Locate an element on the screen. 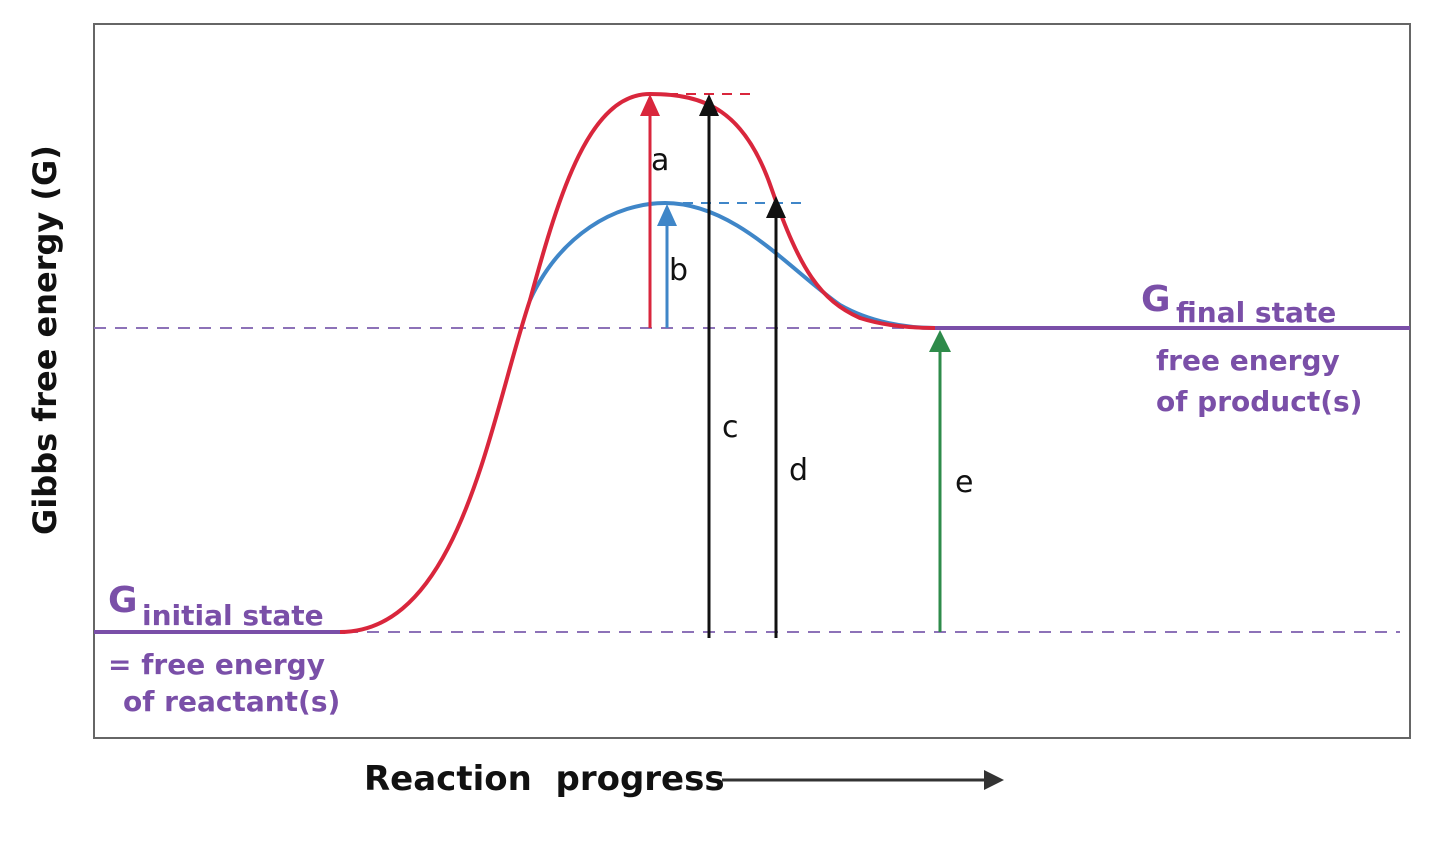 The image size is (1440, 852). initial-state-desc-1: = free energy is located at coordinates (216, 664).